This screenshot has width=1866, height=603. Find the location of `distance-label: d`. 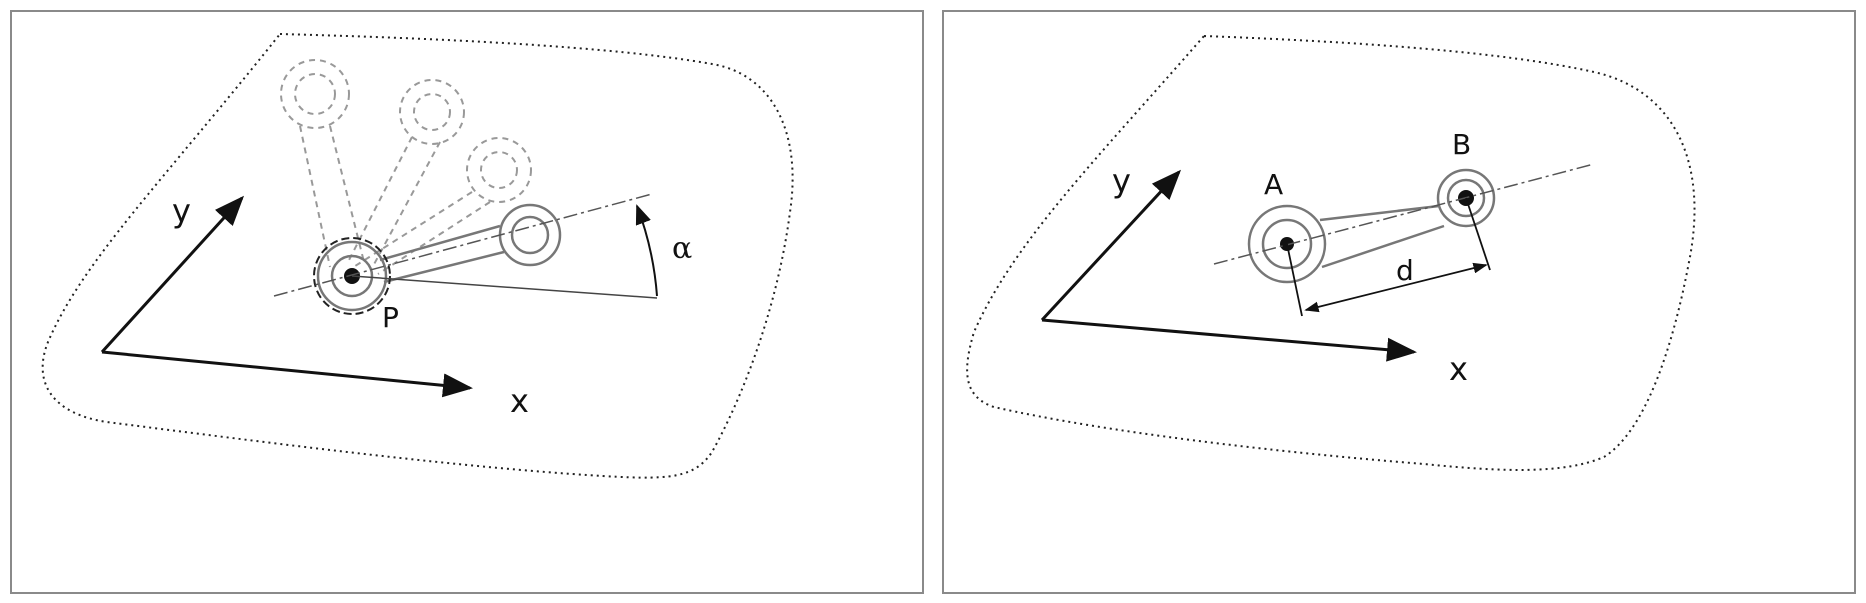

distance-label: d is located at coordinates (1405, 270).